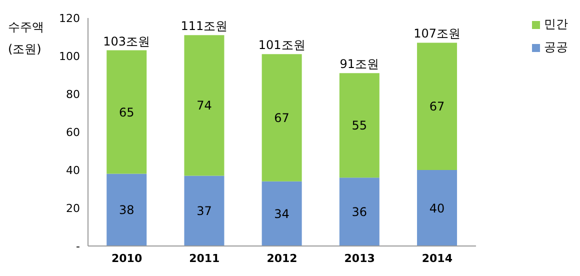  I want to click on total-label: 107조원, so click(437, 33).